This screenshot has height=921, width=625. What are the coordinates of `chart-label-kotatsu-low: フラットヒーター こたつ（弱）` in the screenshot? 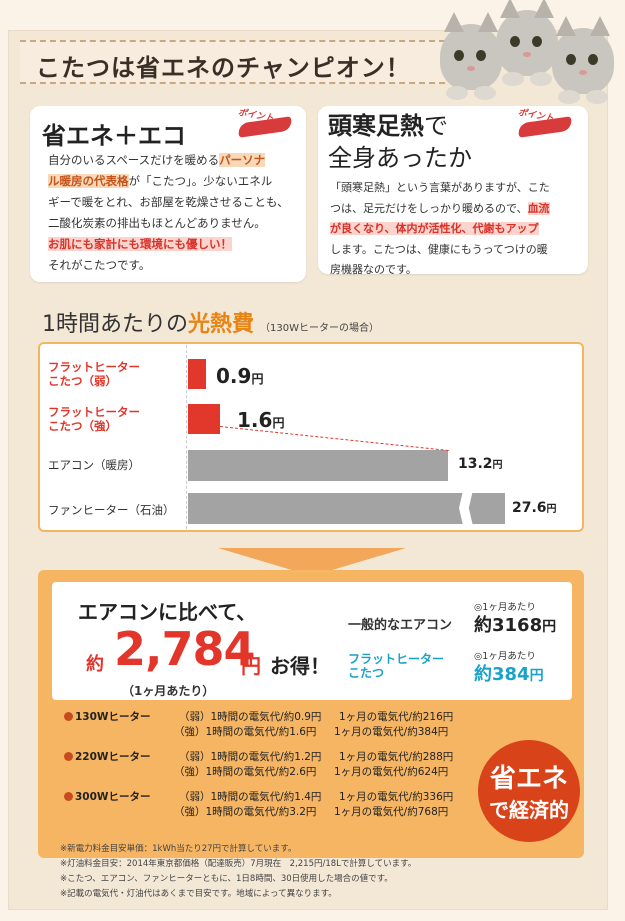 It's located at (94, 374).